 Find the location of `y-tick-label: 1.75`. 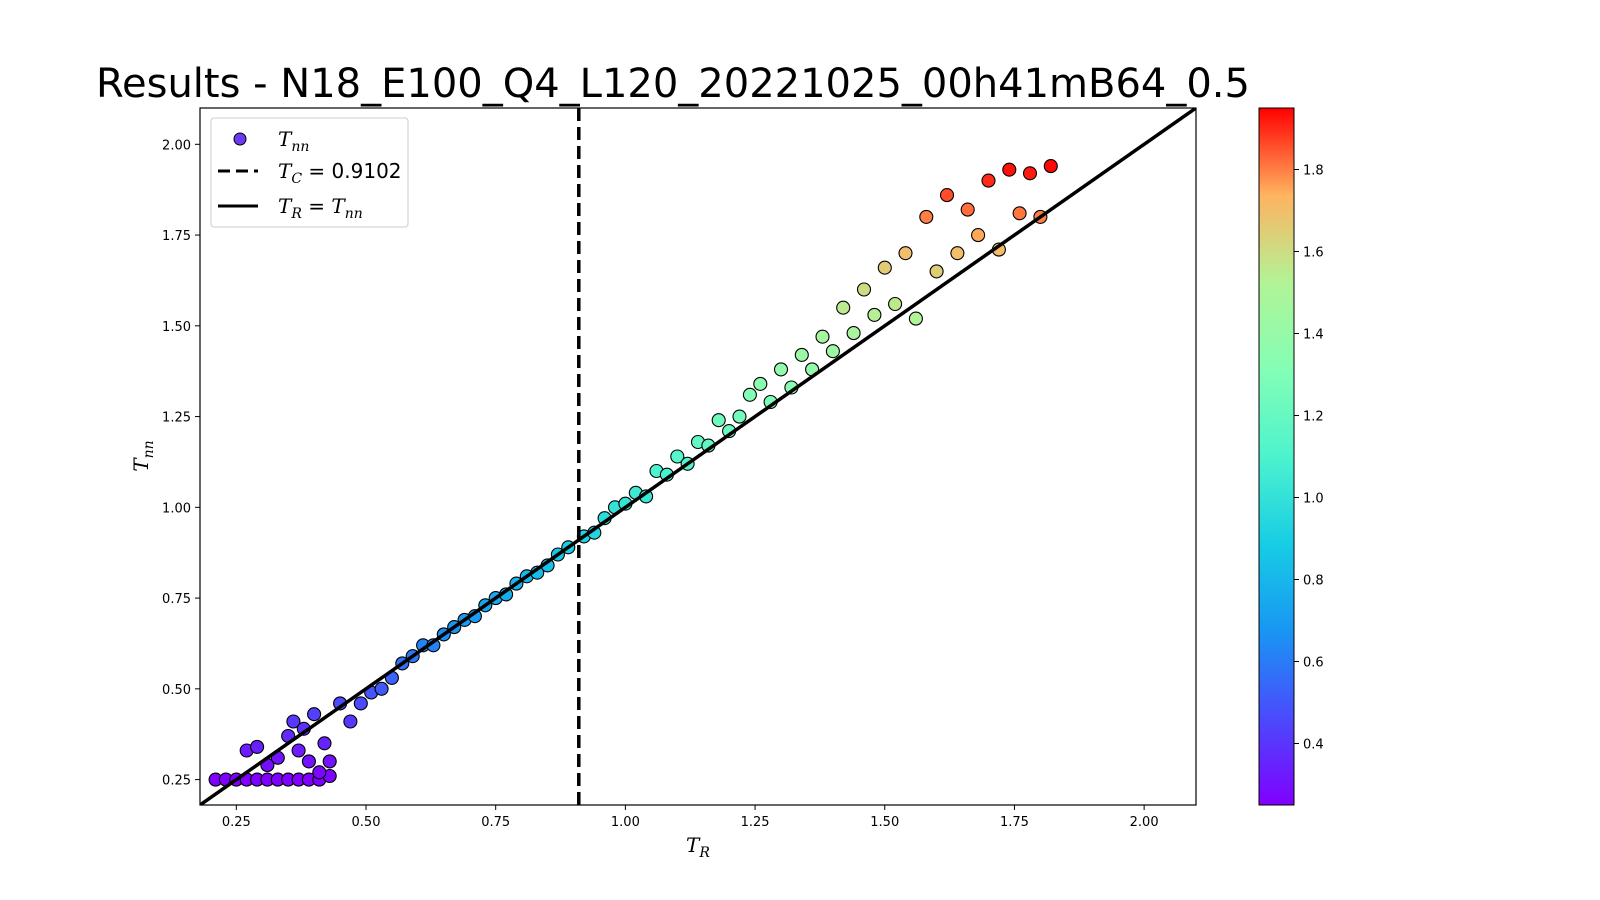

y-tick-label: 1.75 is located at coordinates (176, 236).